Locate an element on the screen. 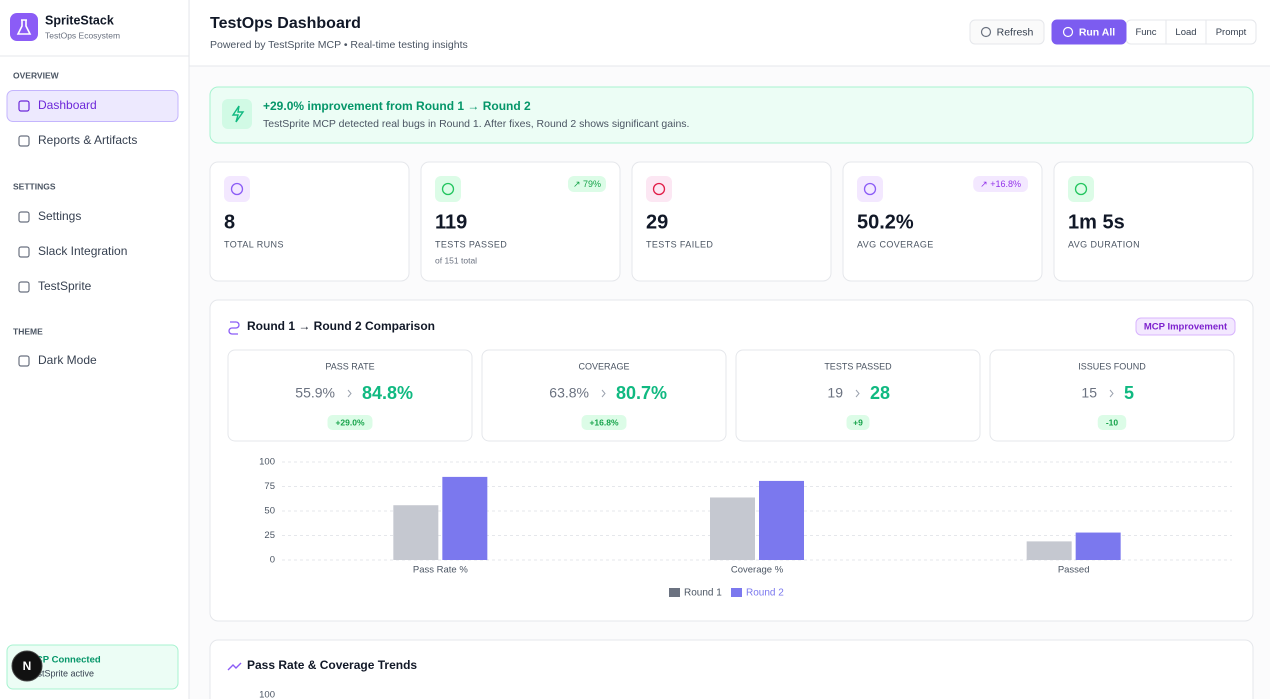  stat-label: TESTS FAILED is located at coordinates (679, 244).